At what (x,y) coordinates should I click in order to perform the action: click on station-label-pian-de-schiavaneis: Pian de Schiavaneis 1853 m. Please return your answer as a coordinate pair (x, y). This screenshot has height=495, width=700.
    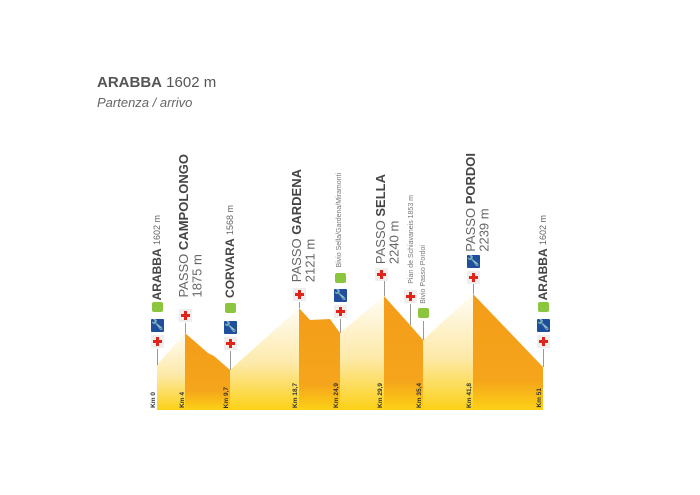
    Looking at the image, I should click on (411, 239).